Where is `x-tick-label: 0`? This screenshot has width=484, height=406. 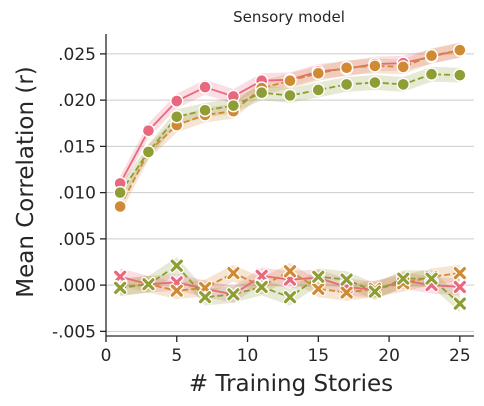 x-tick-label: 0 is located at coordinates (106, 356).